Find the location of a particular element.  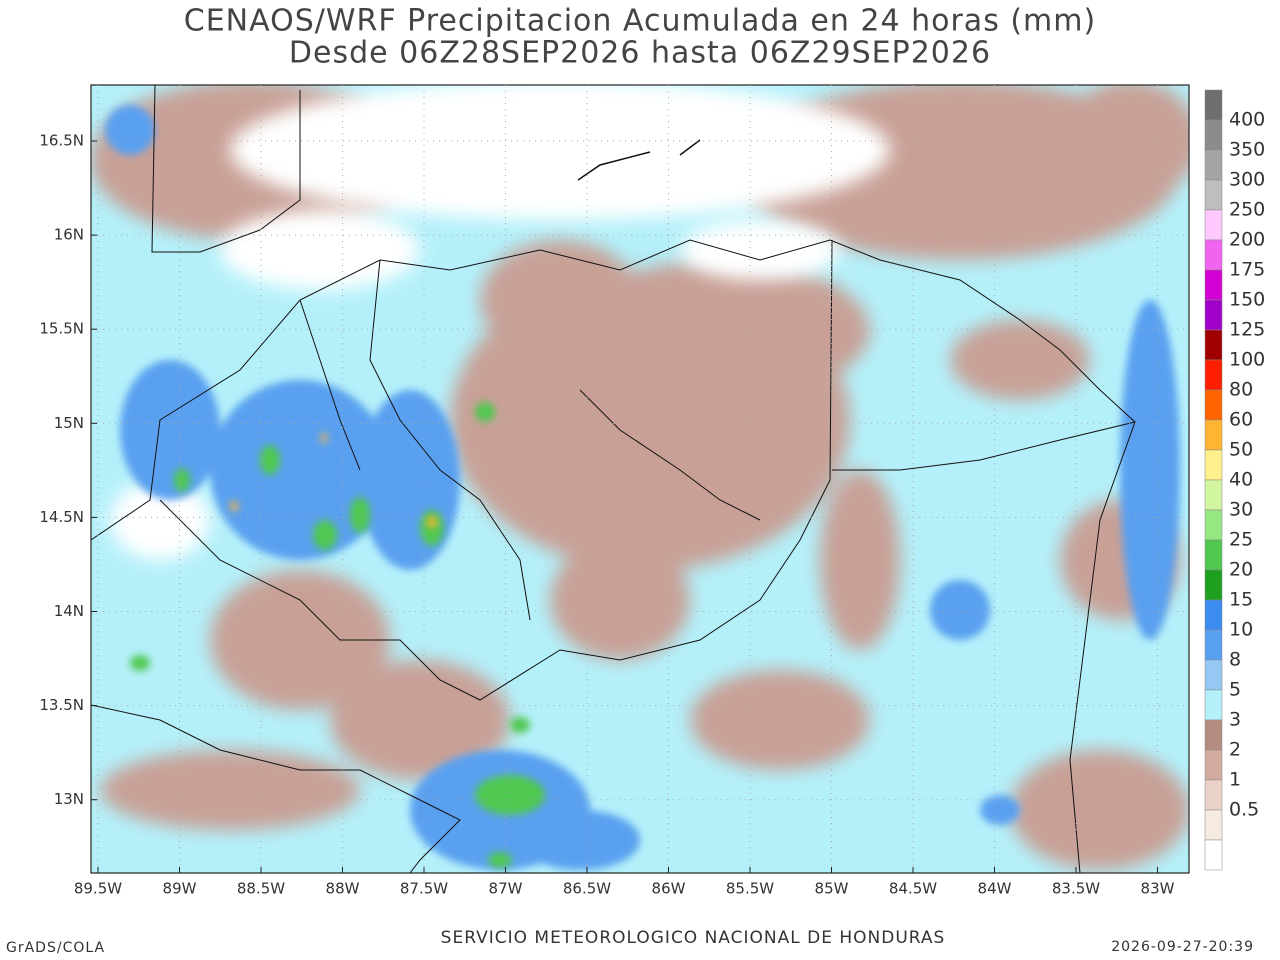

lon-label: 88.5W is located at coordinates (261, 889).